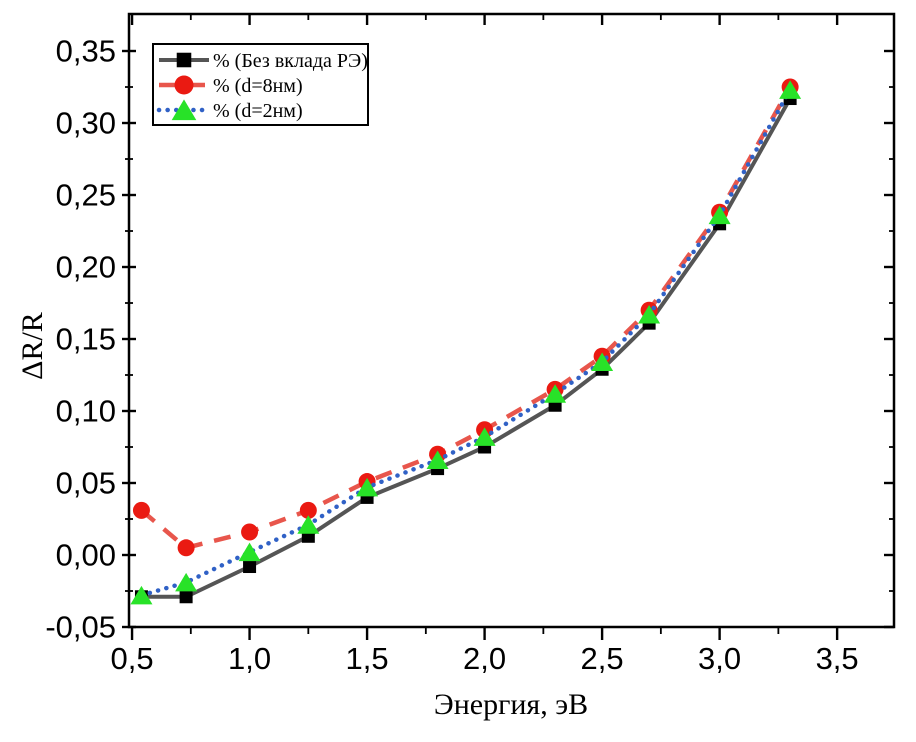 The width and height of the screenshot is (916, 742). I want to click on y-tick-label: 0,10, so click(86, 411).